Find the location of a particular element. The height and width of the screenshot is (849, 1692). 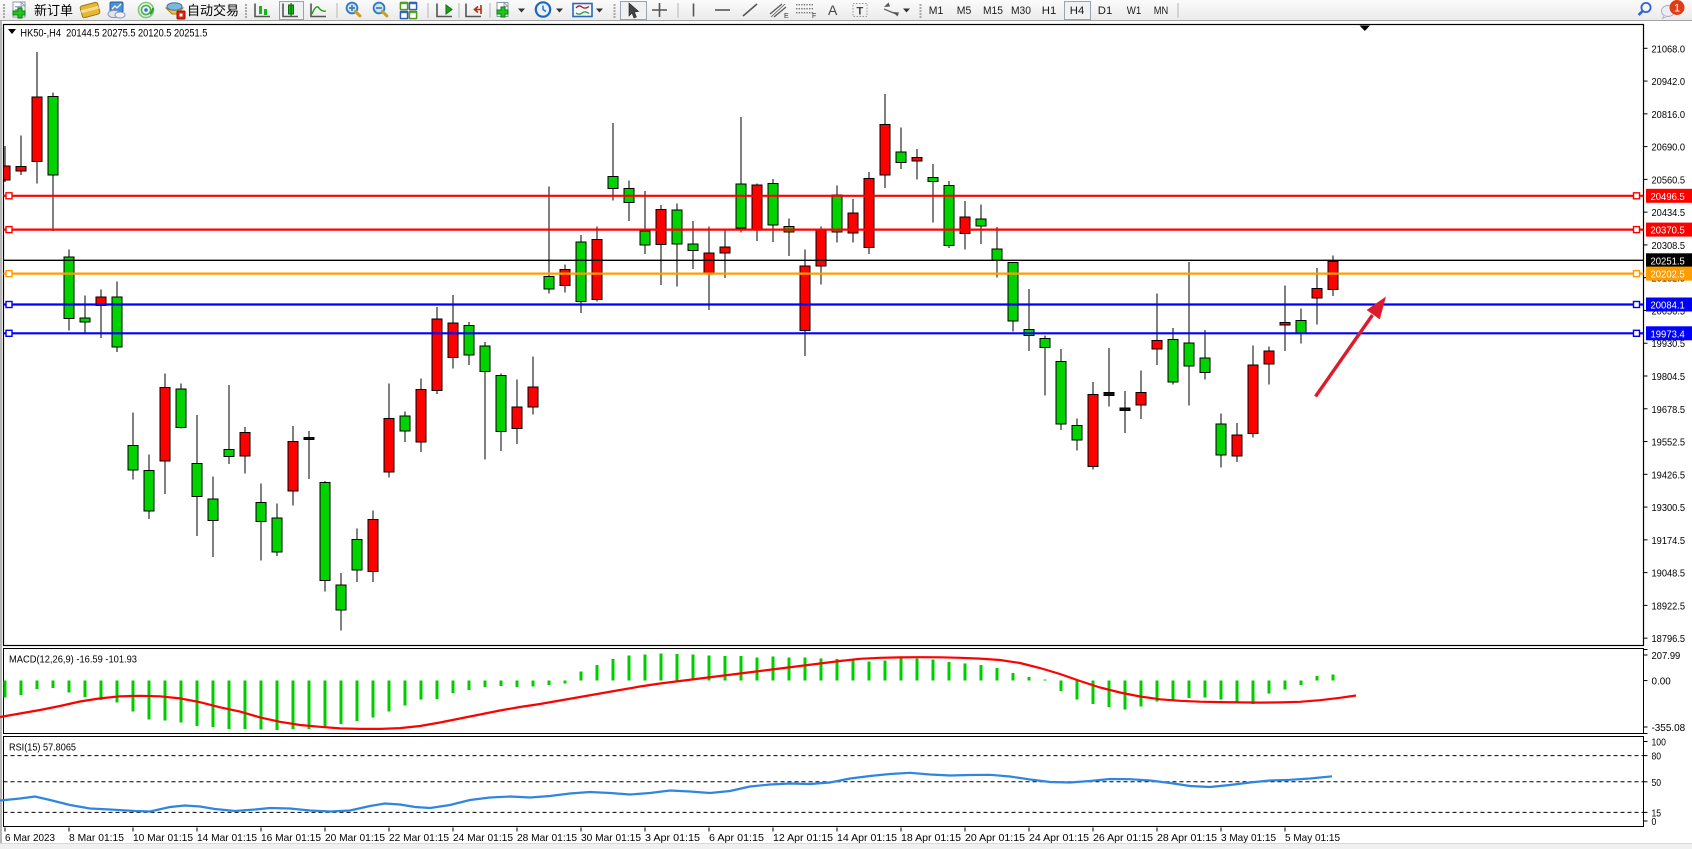

svg-text: 20308.5 is located at coordinates (1669, 246).